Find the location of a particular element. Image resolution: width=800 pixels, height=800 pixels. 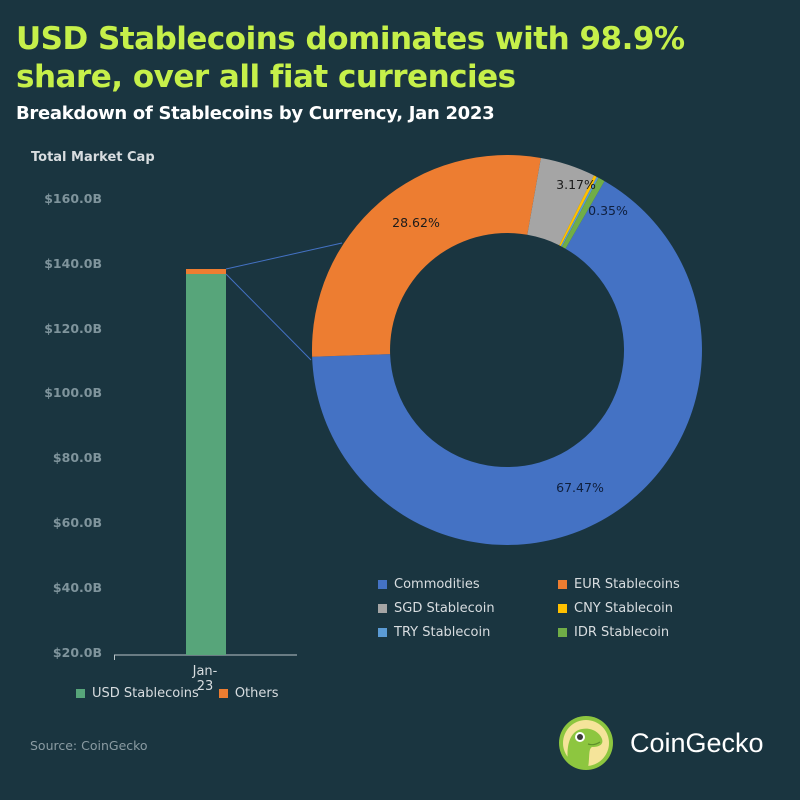

slice-sgd-stablecoin is located at coordinates (560, 202).